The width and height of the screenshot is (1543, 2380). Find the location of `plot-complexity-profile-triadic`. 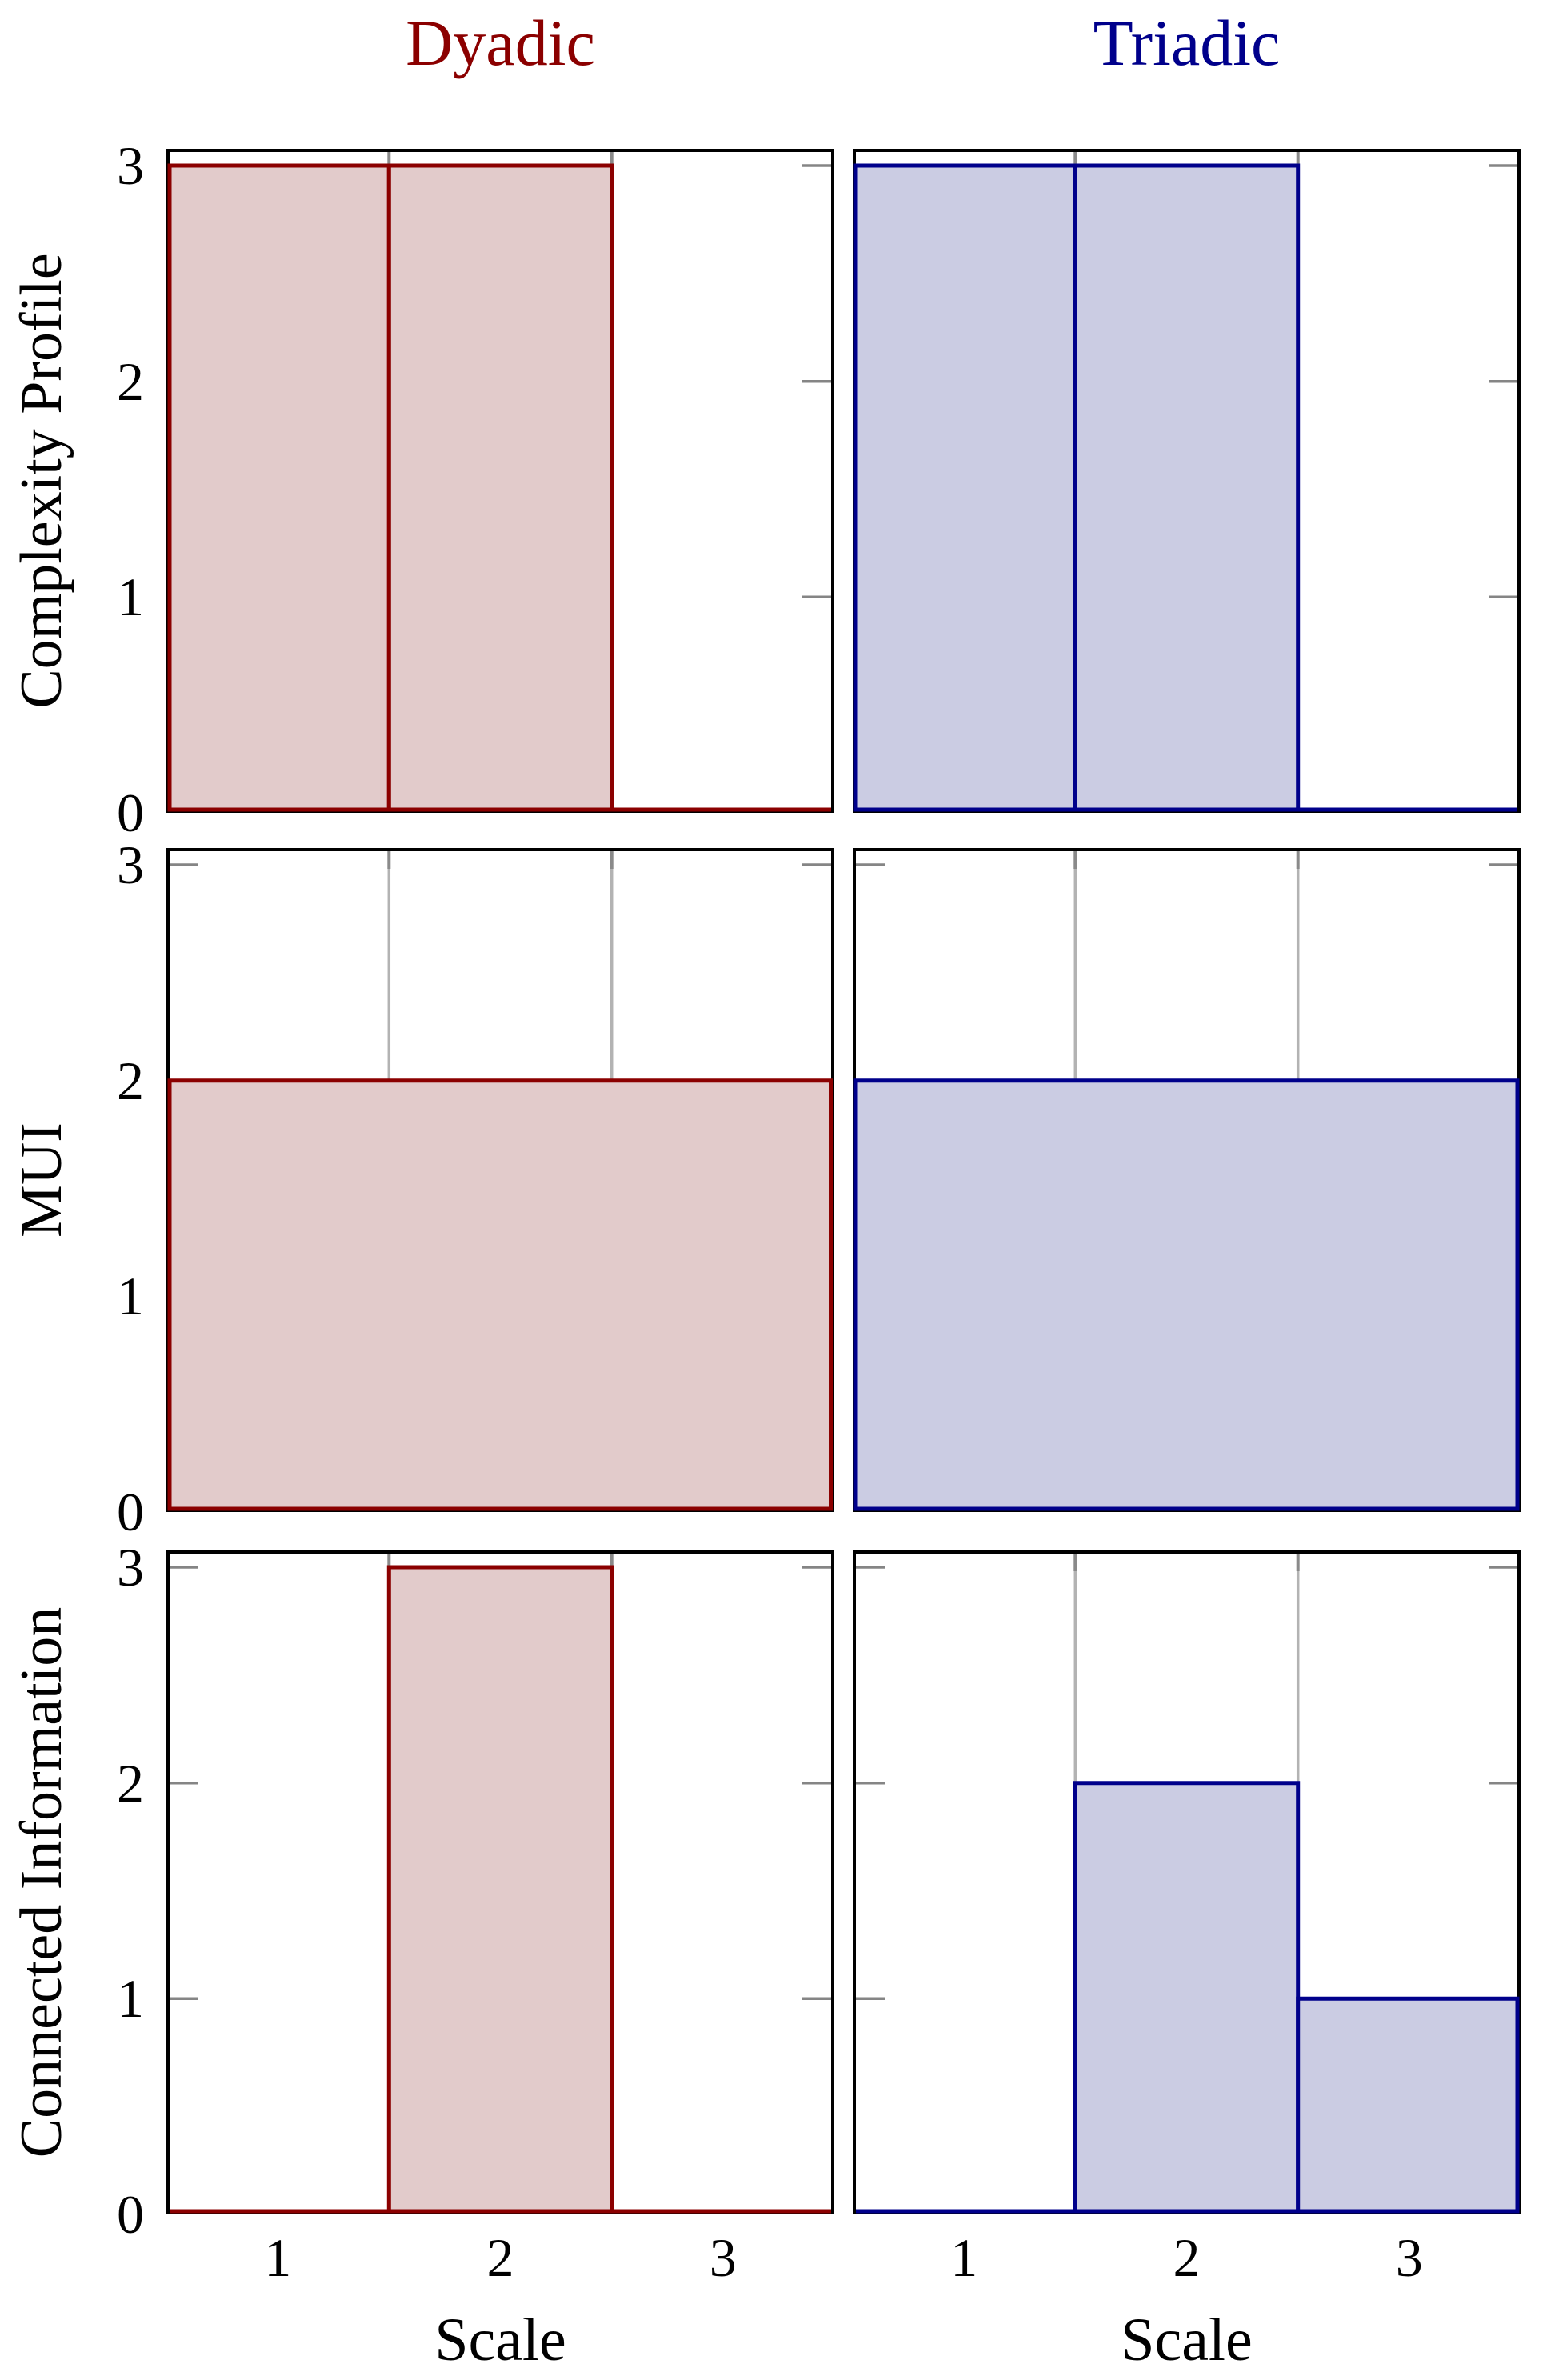

plot-complexity-profile-triadic is located at coordinates (1187, 481).